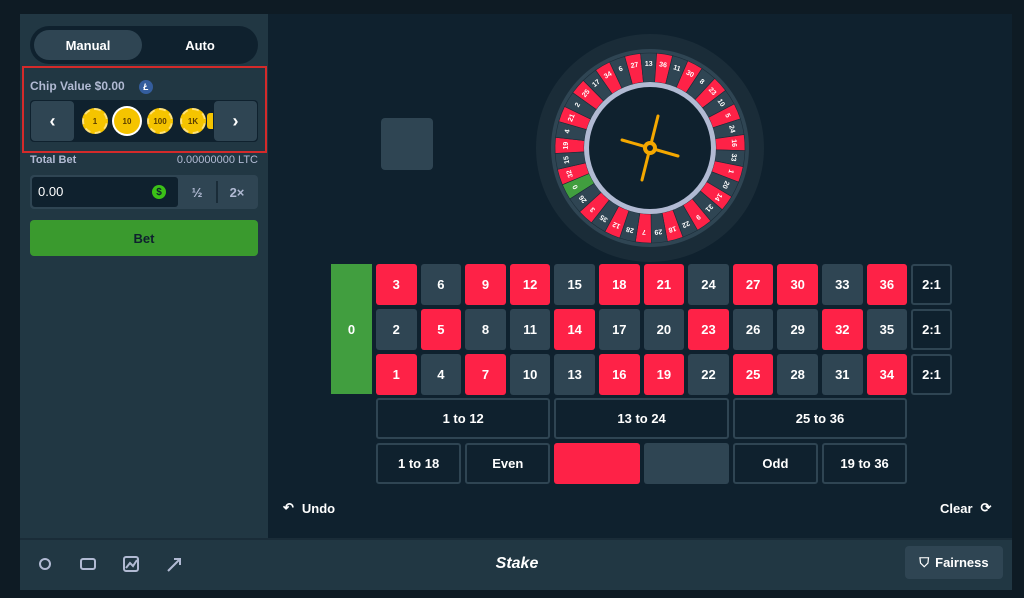  What do you see at coordinates (712, 92) in the screenshot?
I see `wheel-number: 23` at bounding box center [712, 92].